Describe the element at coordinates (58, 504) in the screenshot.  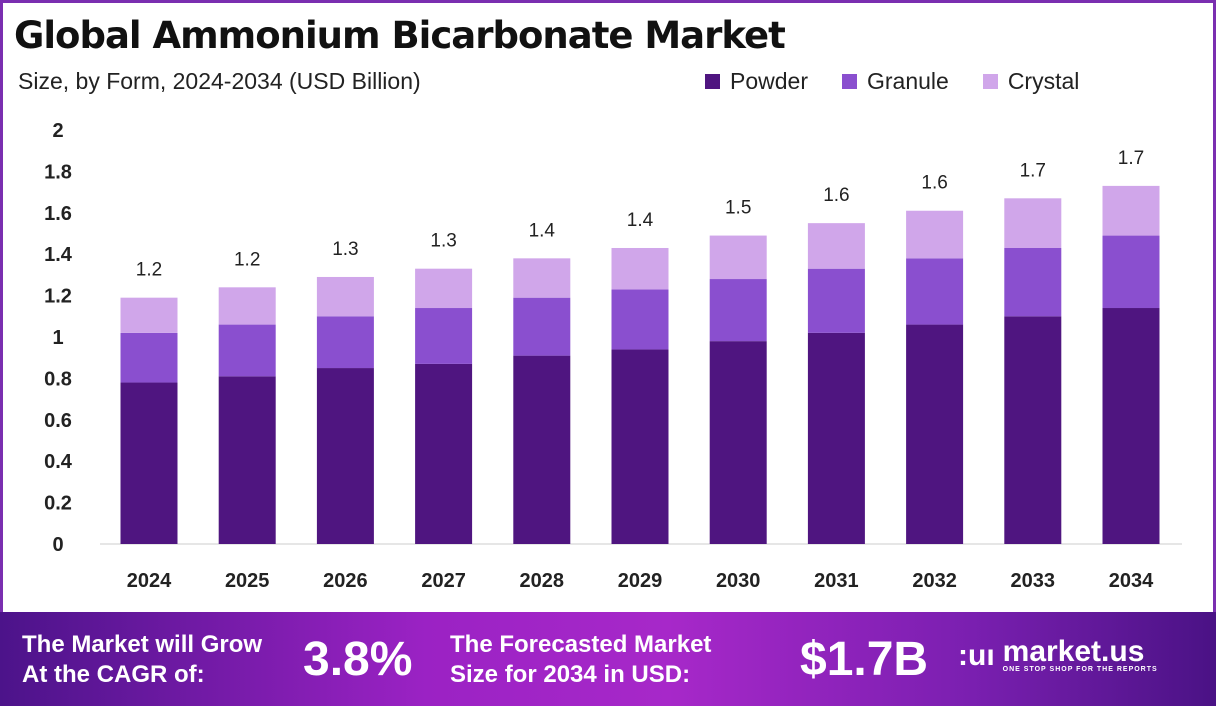
I see `y-tick-label: 0.2` at that location.